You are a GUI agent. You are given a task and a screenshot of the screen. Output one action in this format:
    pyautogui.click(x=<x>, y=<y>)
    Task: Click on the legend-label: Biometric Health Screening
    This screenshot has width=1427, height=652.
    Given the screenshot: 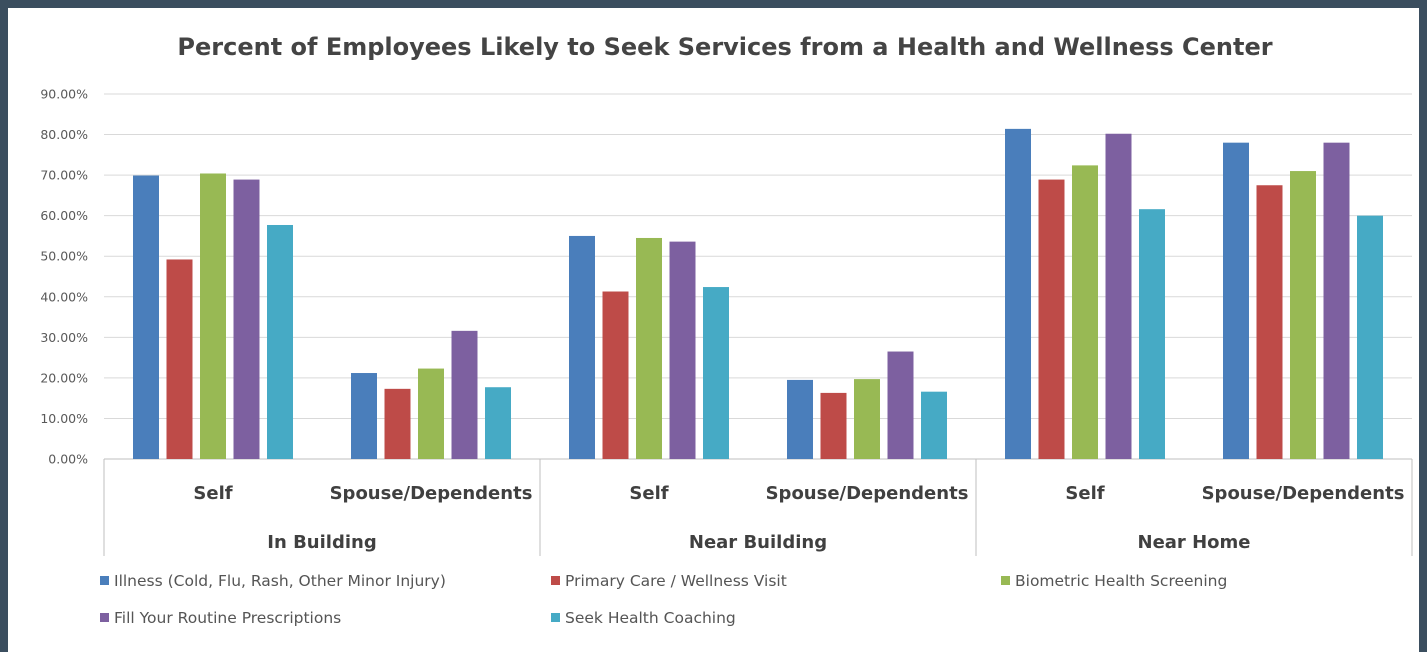 What is the action you would take?
    pyautogui.click(x=1121, y=581)
    